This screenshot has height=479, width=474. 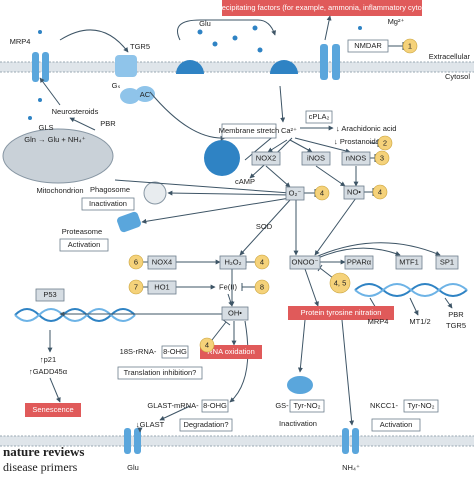 I want to click on label: Inactivation, so click(x=298, y=423).